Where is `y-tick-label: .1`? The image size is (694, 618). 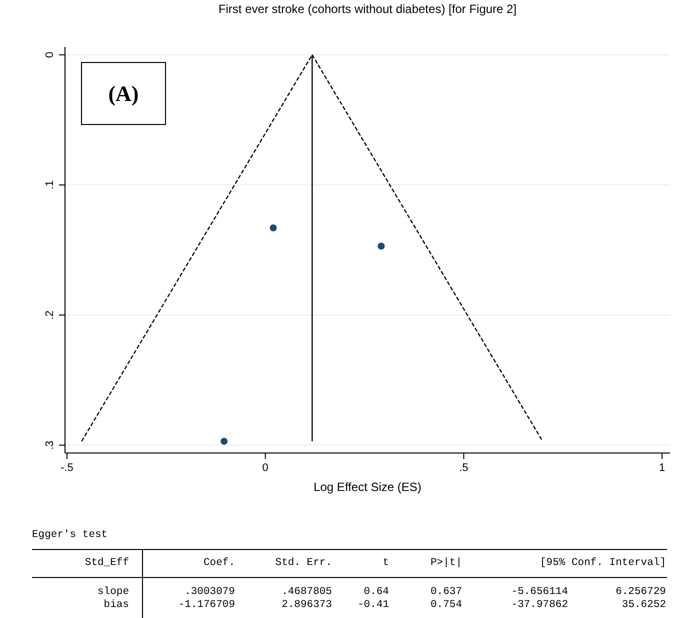
y-tick-label: .1 is located at coordinates (50, 185).